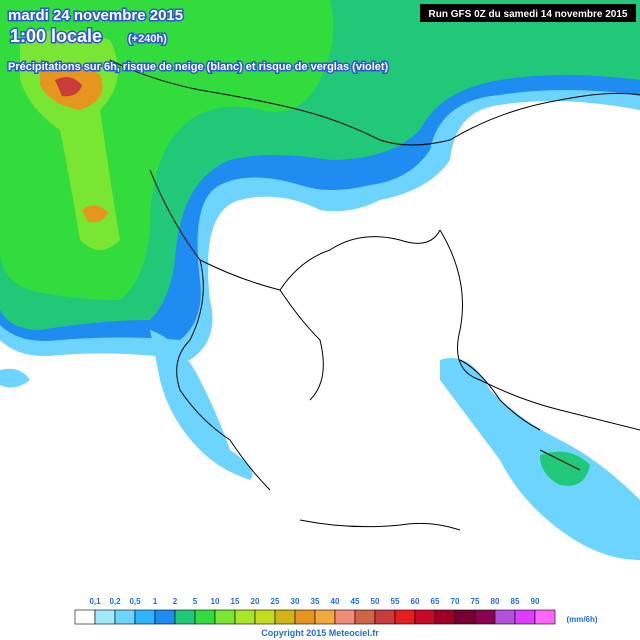  Describe the element at coordinates (495, 601) in the screenshot. I see `legend-label: 80` at that location.